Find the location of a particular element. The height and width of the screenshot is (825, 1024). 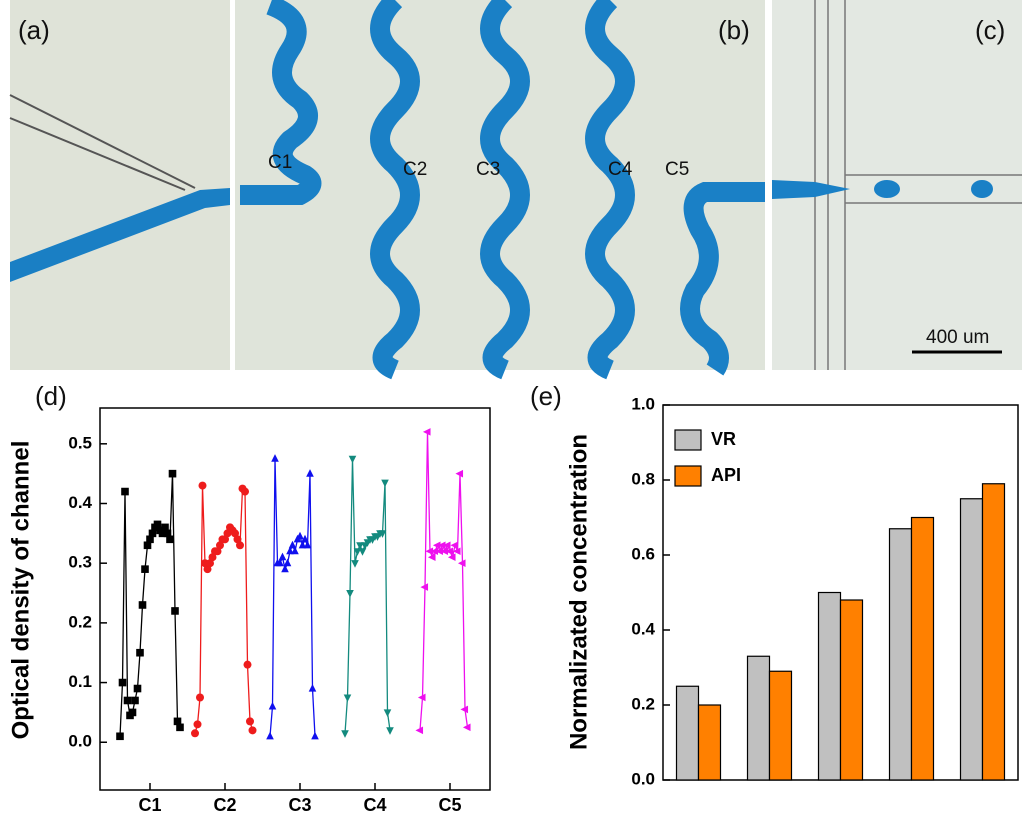

panel-label: (a) is located at coordinates (34, 30).